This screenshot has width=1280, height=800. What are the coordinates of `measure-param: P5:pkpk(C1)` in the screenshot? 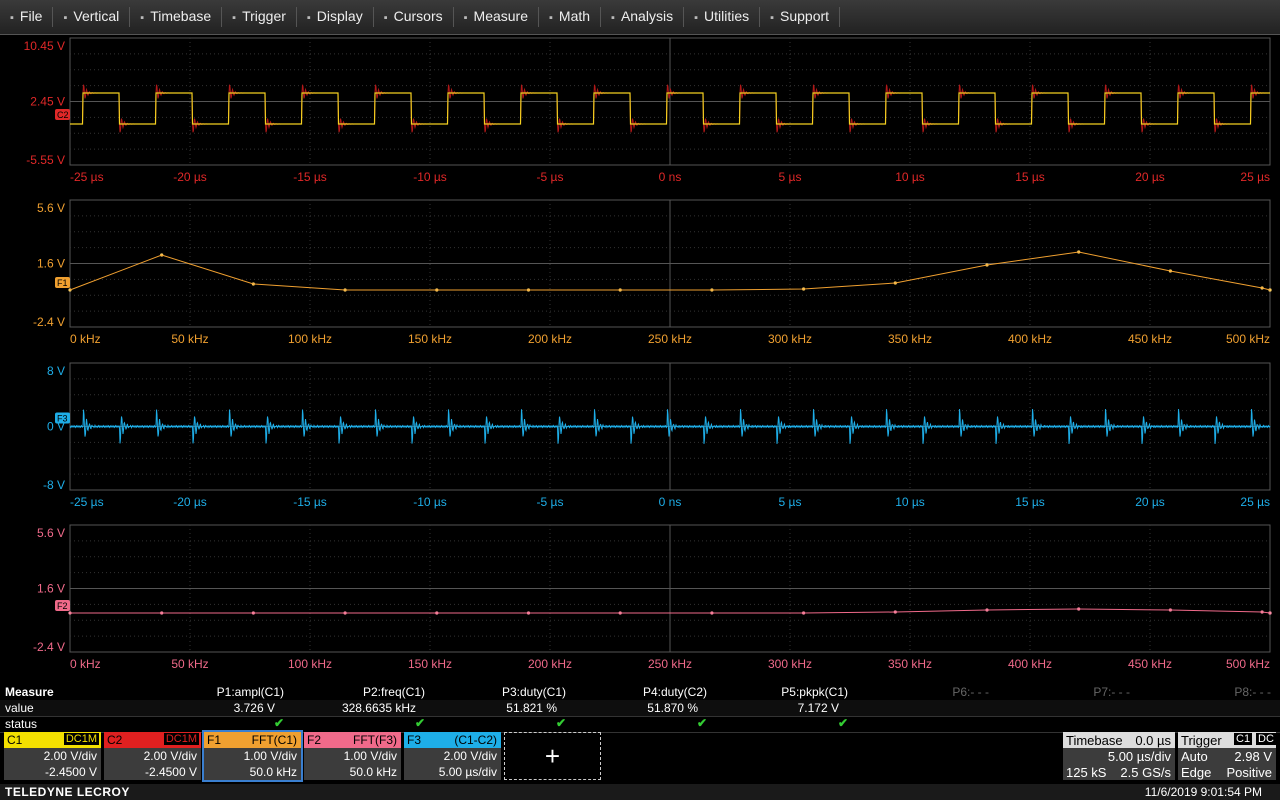 It's located at (814, 692).